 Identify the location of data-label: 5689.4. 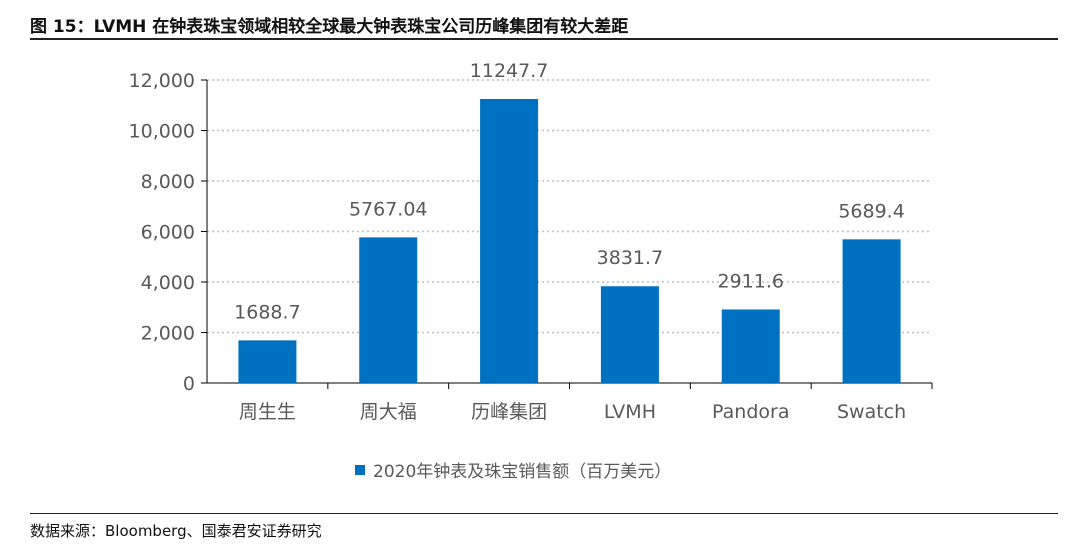
(871, 211).